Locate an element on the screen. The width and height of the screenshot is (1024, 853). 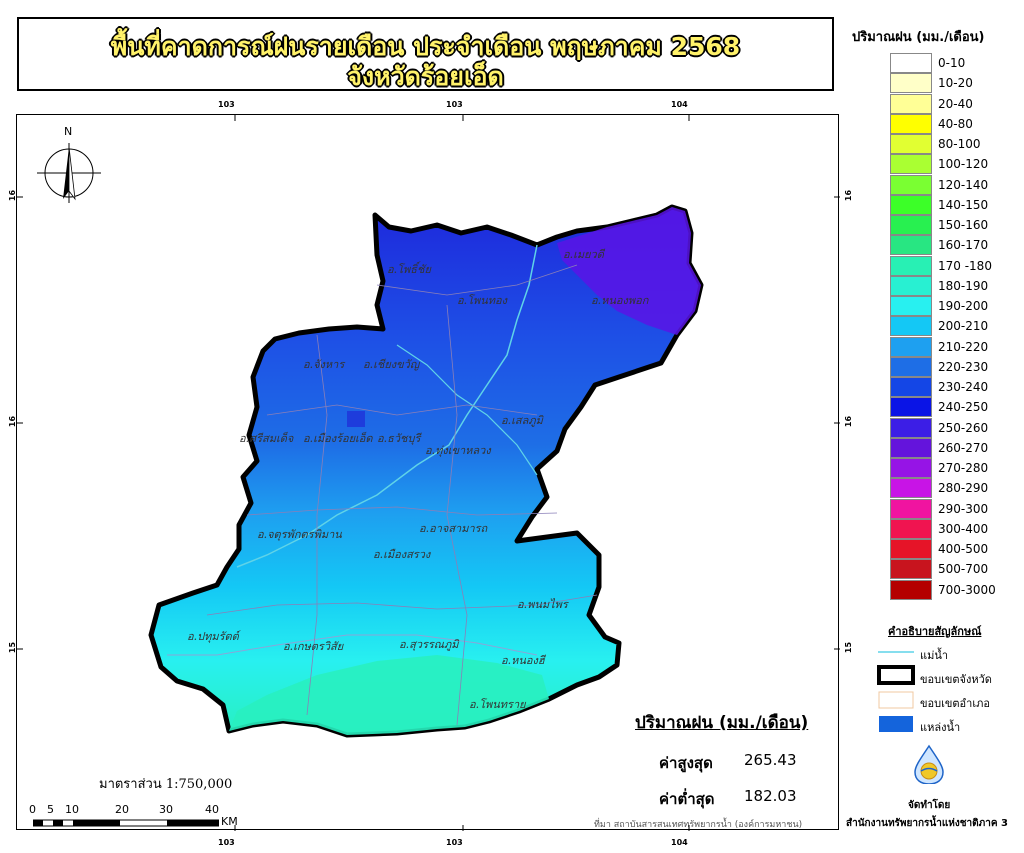
legend-item: 200-210 is located at coordinates (950, 326).